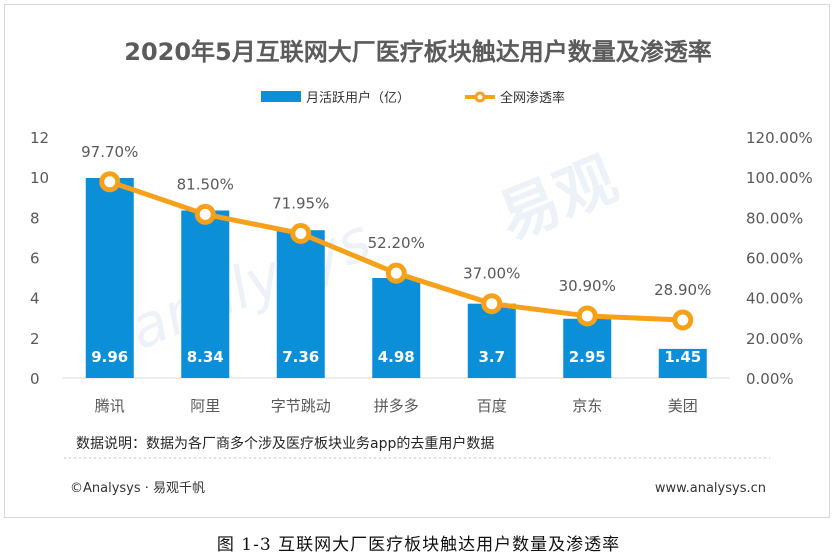 This screenshot has width=837, height=560. Describe the element at coordinates (774, 339) in the screenshot. I see `right-tick-label: 20.00%` at that location.